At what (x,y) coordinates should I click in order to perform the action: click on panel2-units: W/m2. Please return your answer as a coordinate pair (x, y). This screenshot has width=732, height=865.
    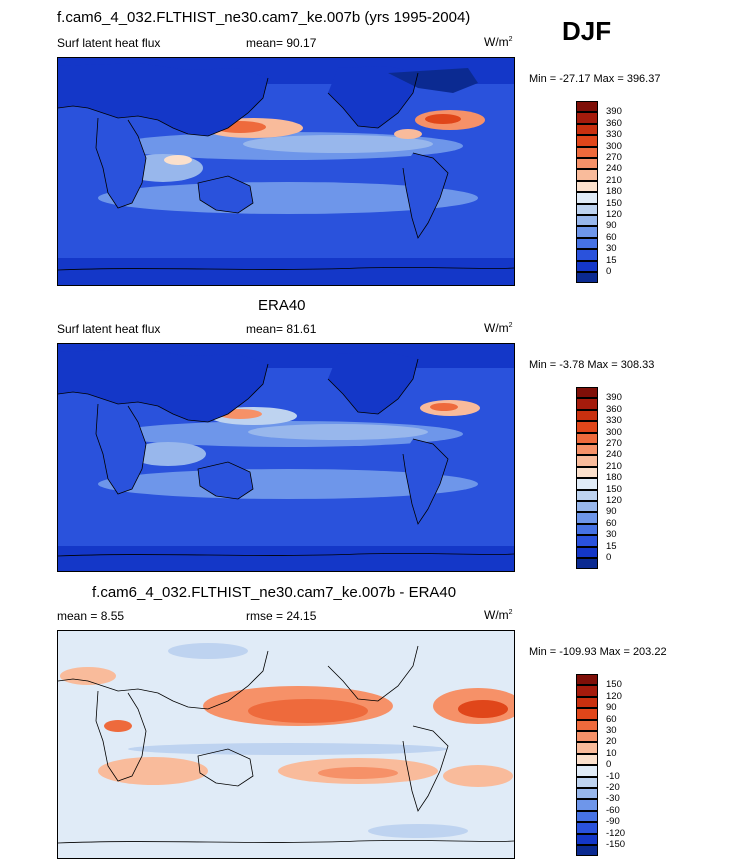
    Looking at the image, I should click on (498, 328).